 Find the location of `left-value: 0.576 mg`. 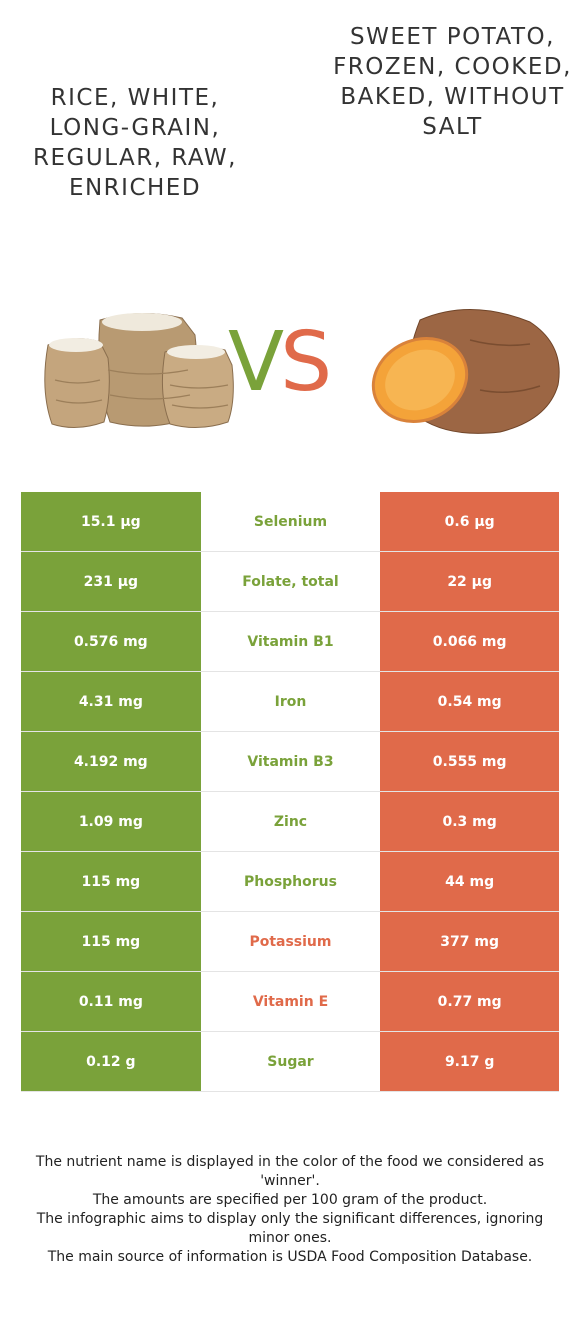

left-value: 0.576 mg is located at coordinates (111, 641).